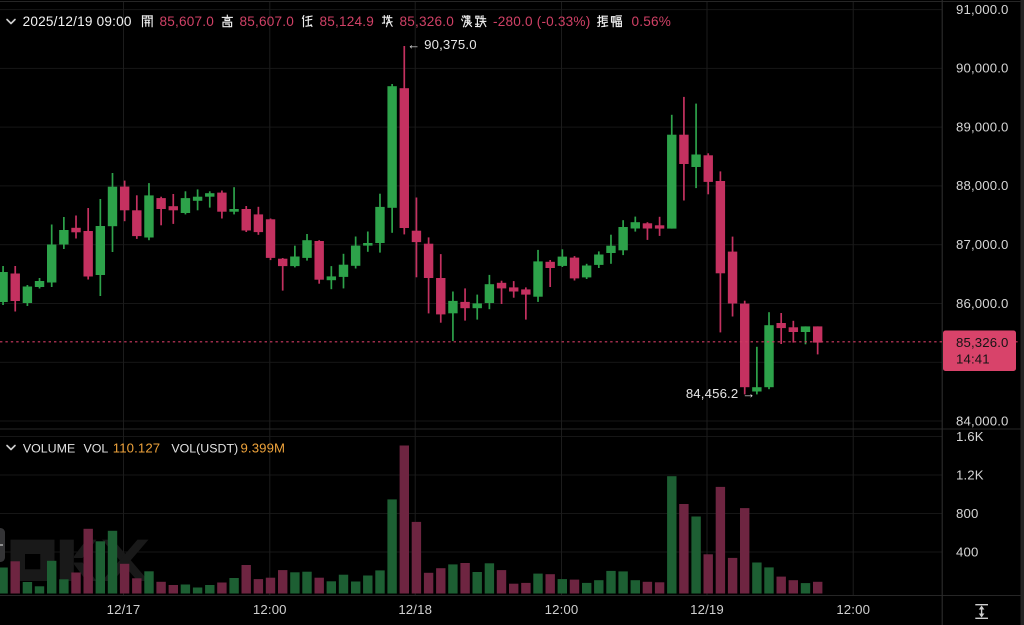 The image size is (1024, 625). Describe the element at coordinates (49, 449) in the screenshot. I see `svg-text: VOLUME` at that location.